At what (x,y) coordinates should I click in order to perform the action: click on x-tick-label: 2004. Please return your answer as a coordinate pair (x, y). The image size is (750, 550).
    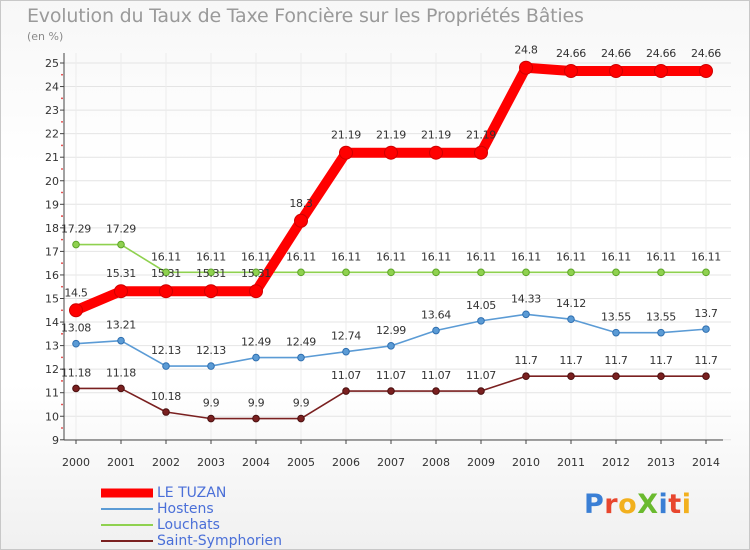
    Looking at the image, I should click on (256, 462).